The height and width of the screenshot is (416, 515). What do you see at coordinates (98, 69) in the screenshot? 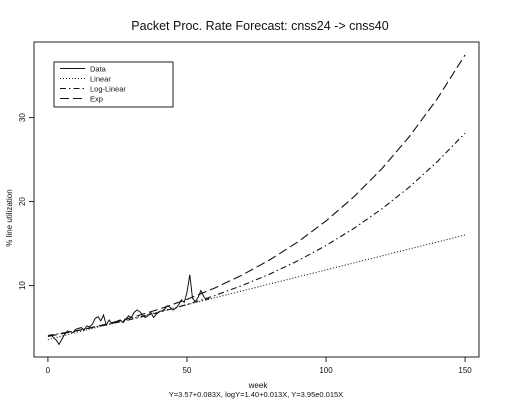
I see `legend-label-data: Data` at bounding box center [98, 69].